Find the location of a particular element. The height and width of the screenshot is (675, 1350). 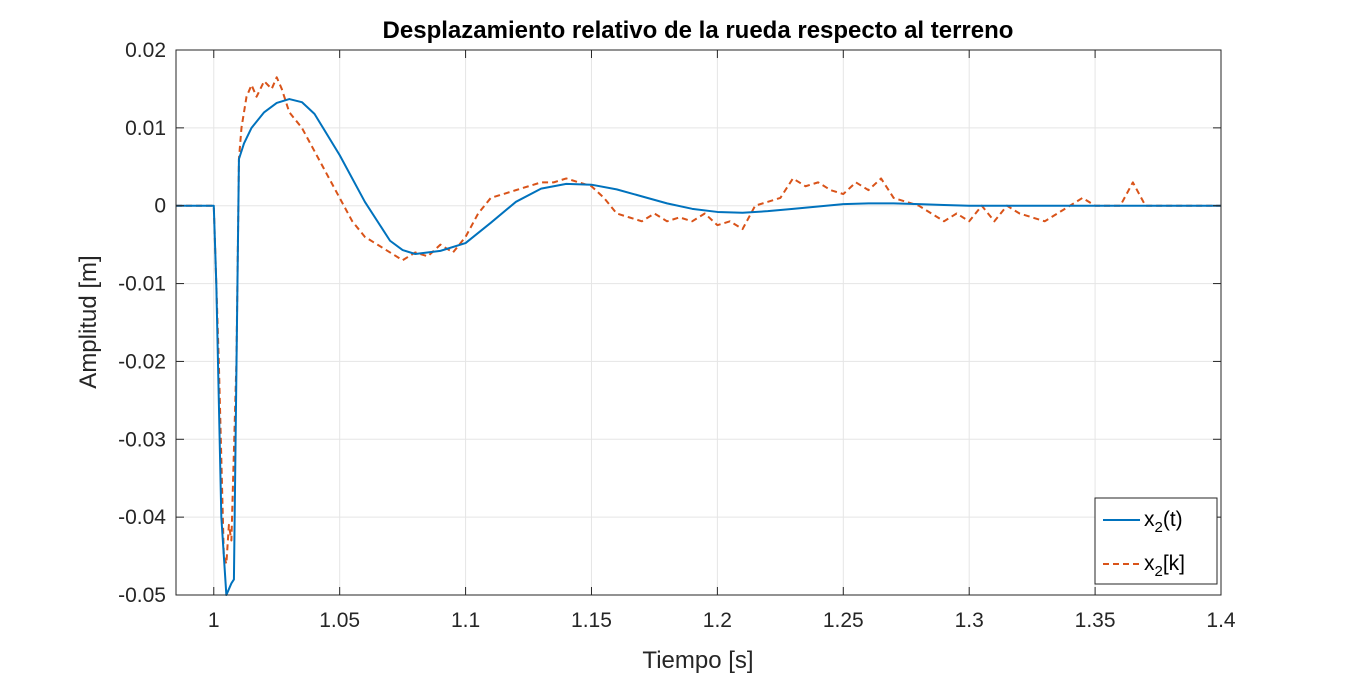

x-tick-label: 1.2 is located at coordinates (717, 620).